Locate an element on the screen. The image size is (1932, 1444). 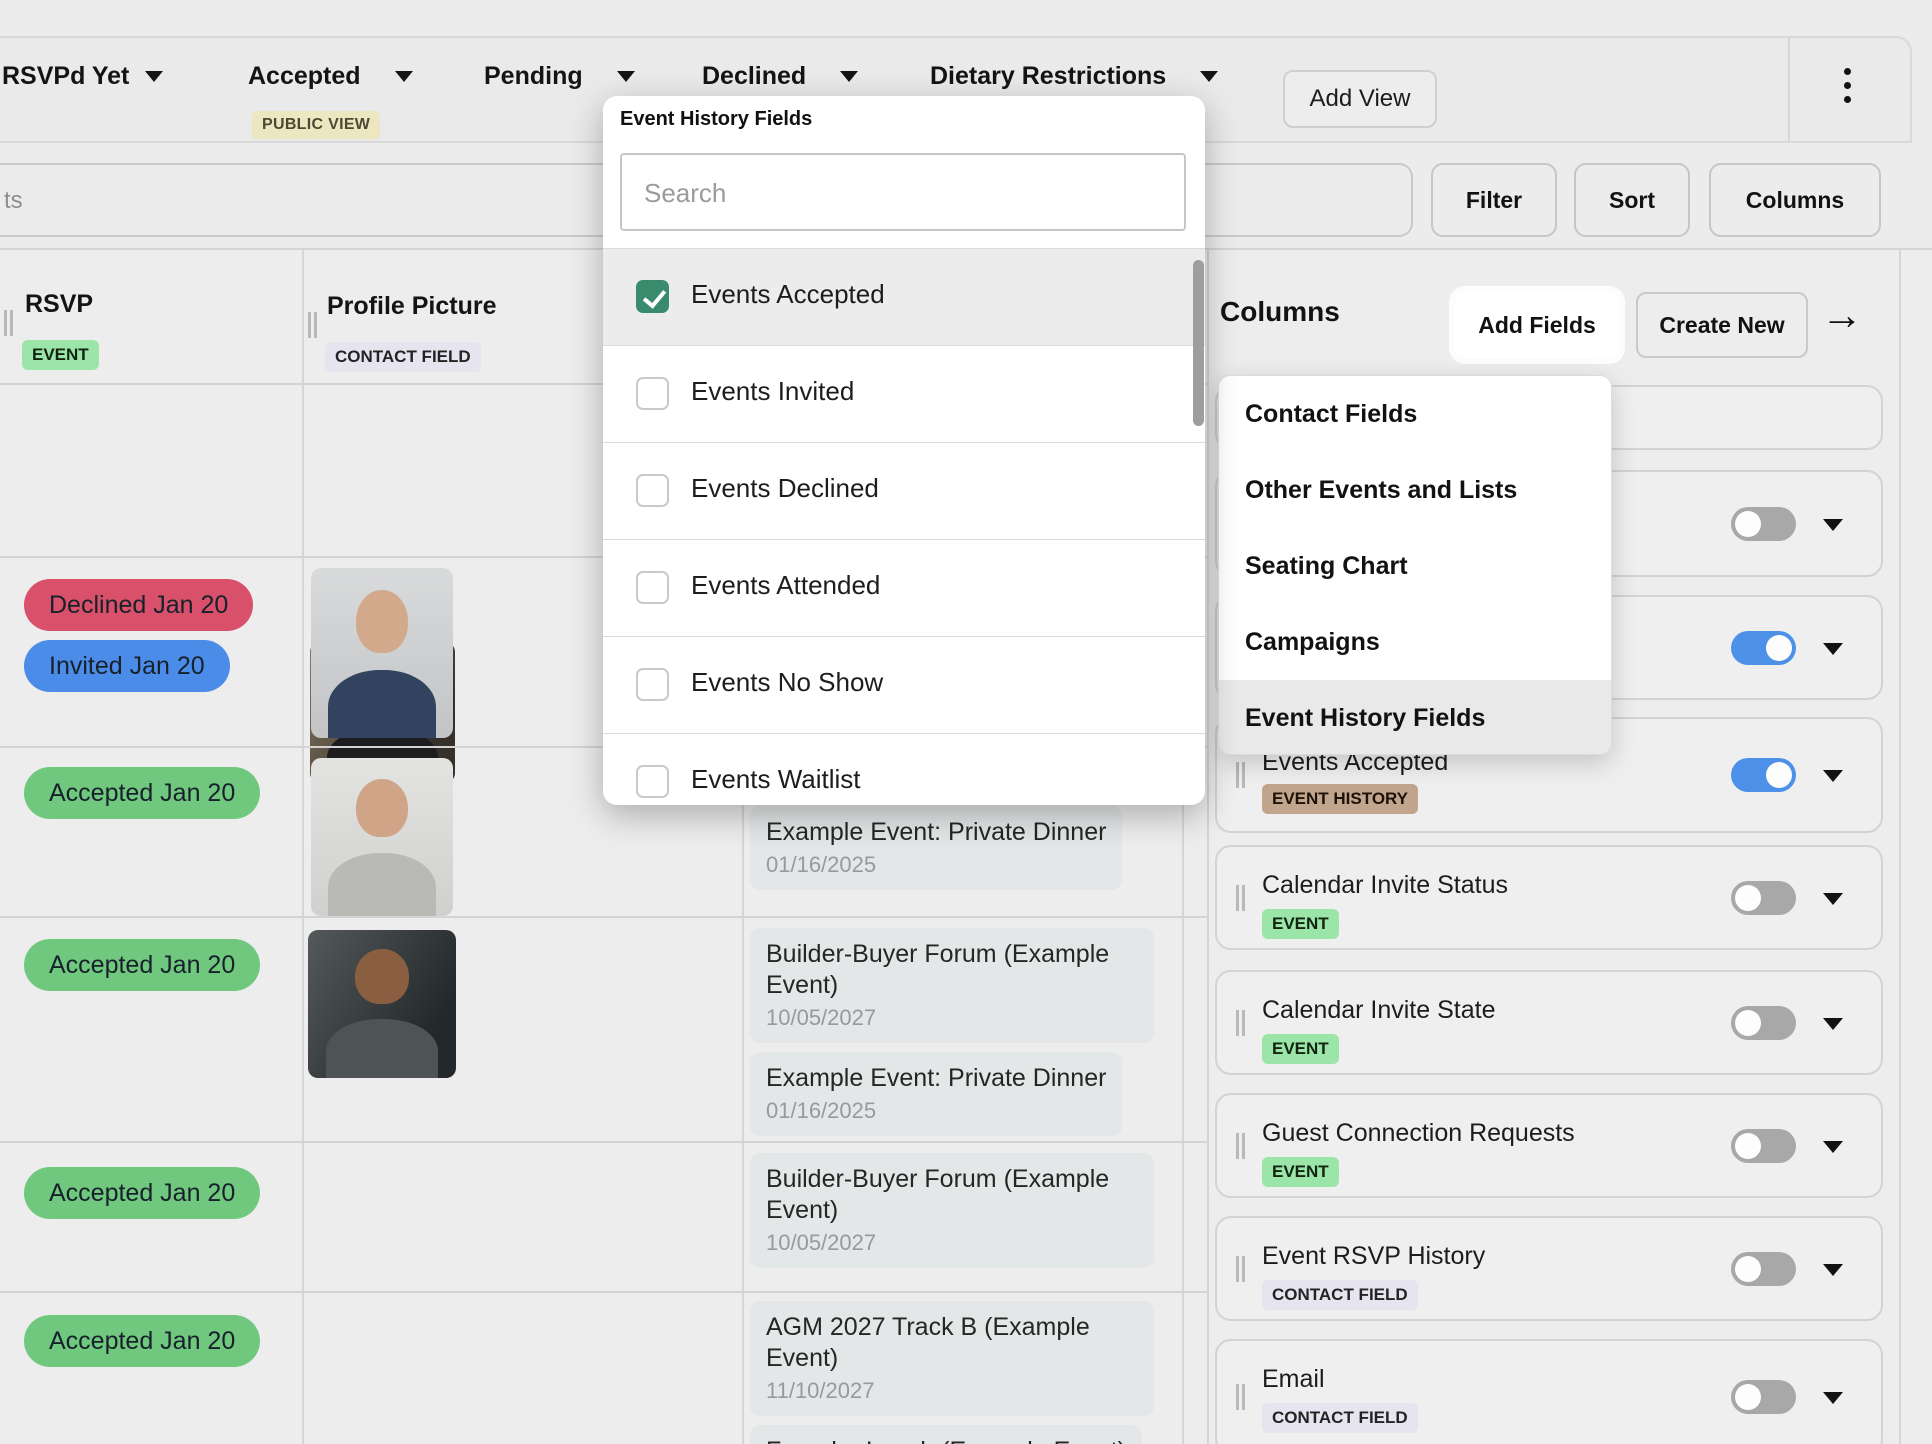
tab-pending: Pending is located at coordinates (559, 76).